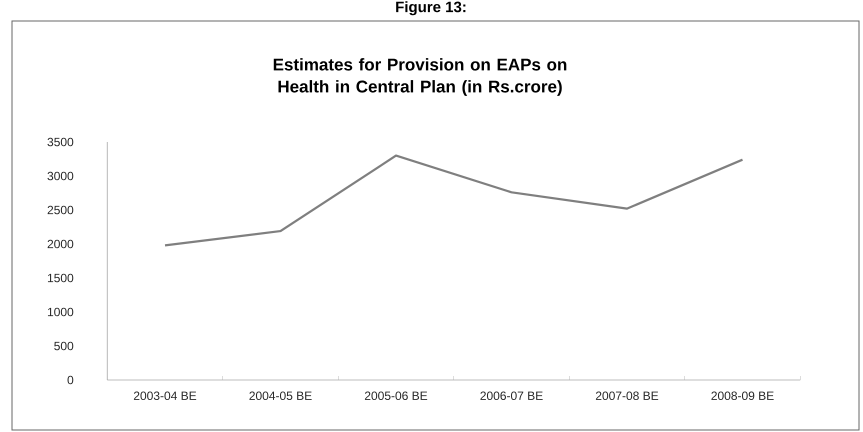 The image size is (863, 432). Describe the element at coordinates (165, 396) in the screenshot. I see `x-tick-label: 2003-04 BE` at that location.